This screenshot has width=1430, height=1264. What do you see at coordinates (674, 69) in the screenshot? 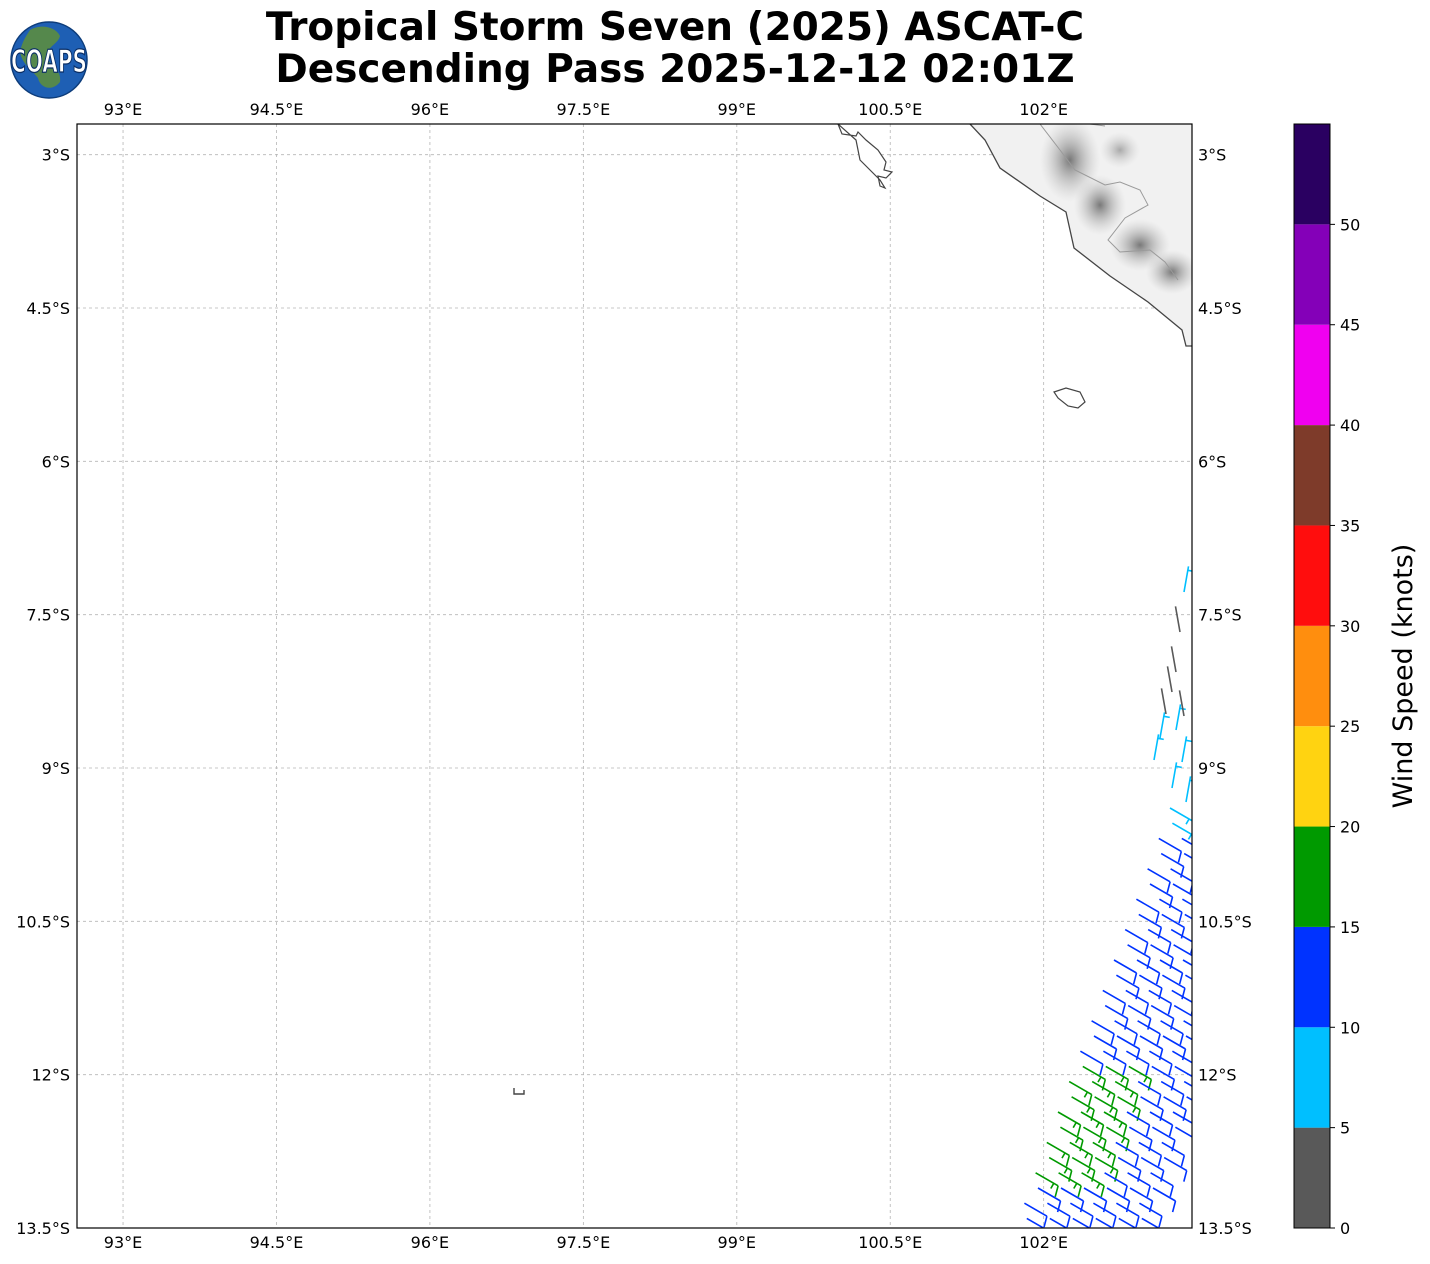
I see `title-line-2: Descending Pass 2025-12-12 02:01Z` at bounding box center [674, 69].